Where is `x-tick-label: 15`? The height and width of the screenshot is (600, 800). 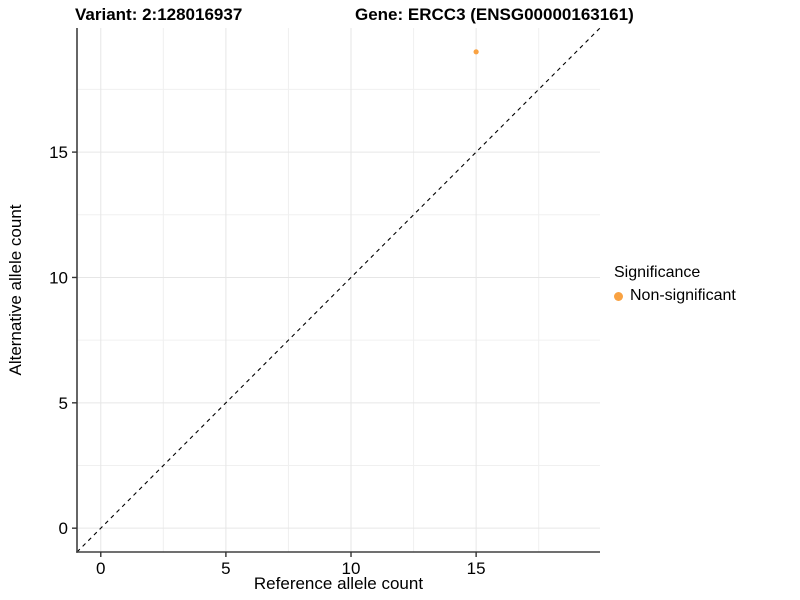
x-tick-label: 15 is located at coordinates (476, 568).